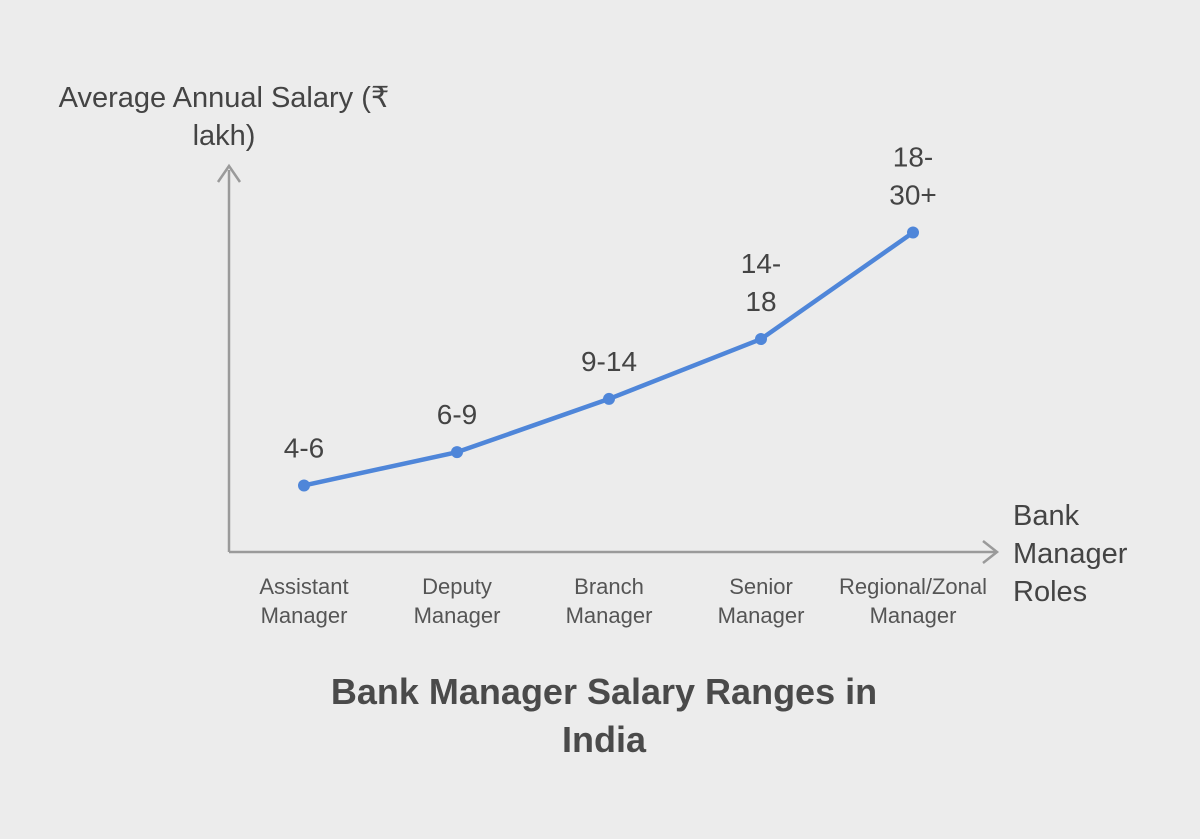  What do you see at coordinates (761, 263) in the screenshot?
I see `text-line: 14-` at bounding box center [761, 263].